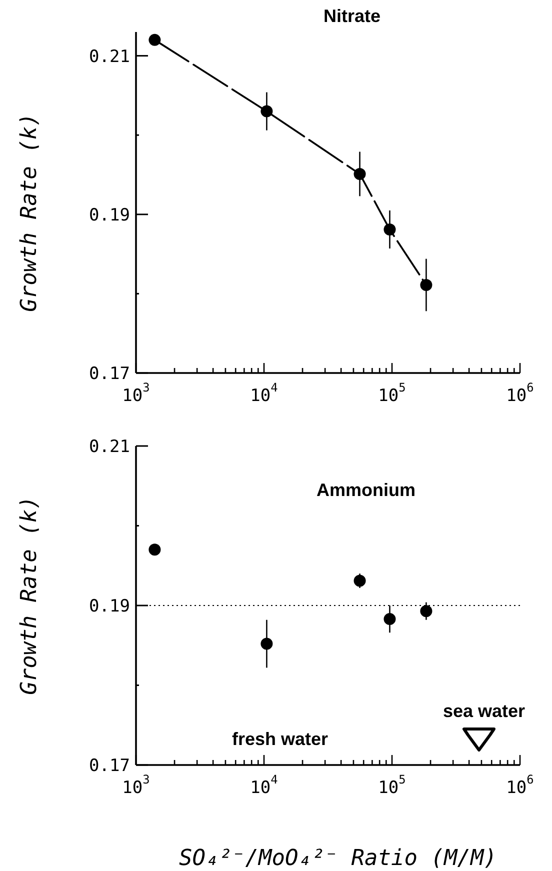  What do you see at coordinates (280, 739) in the screenshot?
I see `annotation: fresh water` at bounding box center [280, 739].